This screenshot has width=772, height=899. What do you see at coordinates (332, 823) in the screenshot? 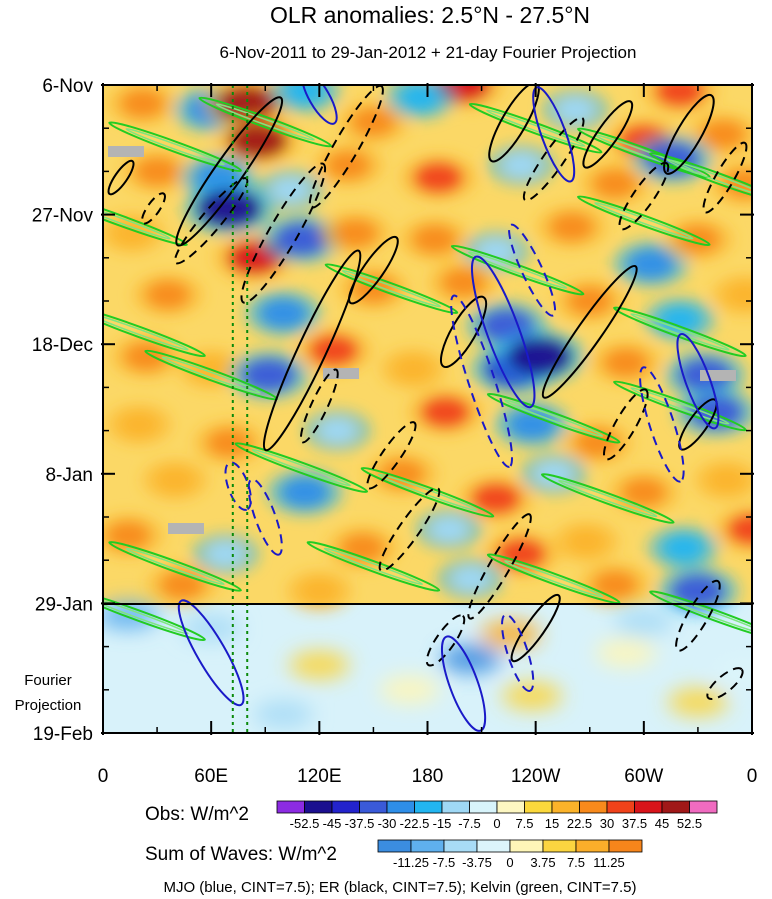
I see `obs-colorbar-label: -45` at bounding box center [332, 823].